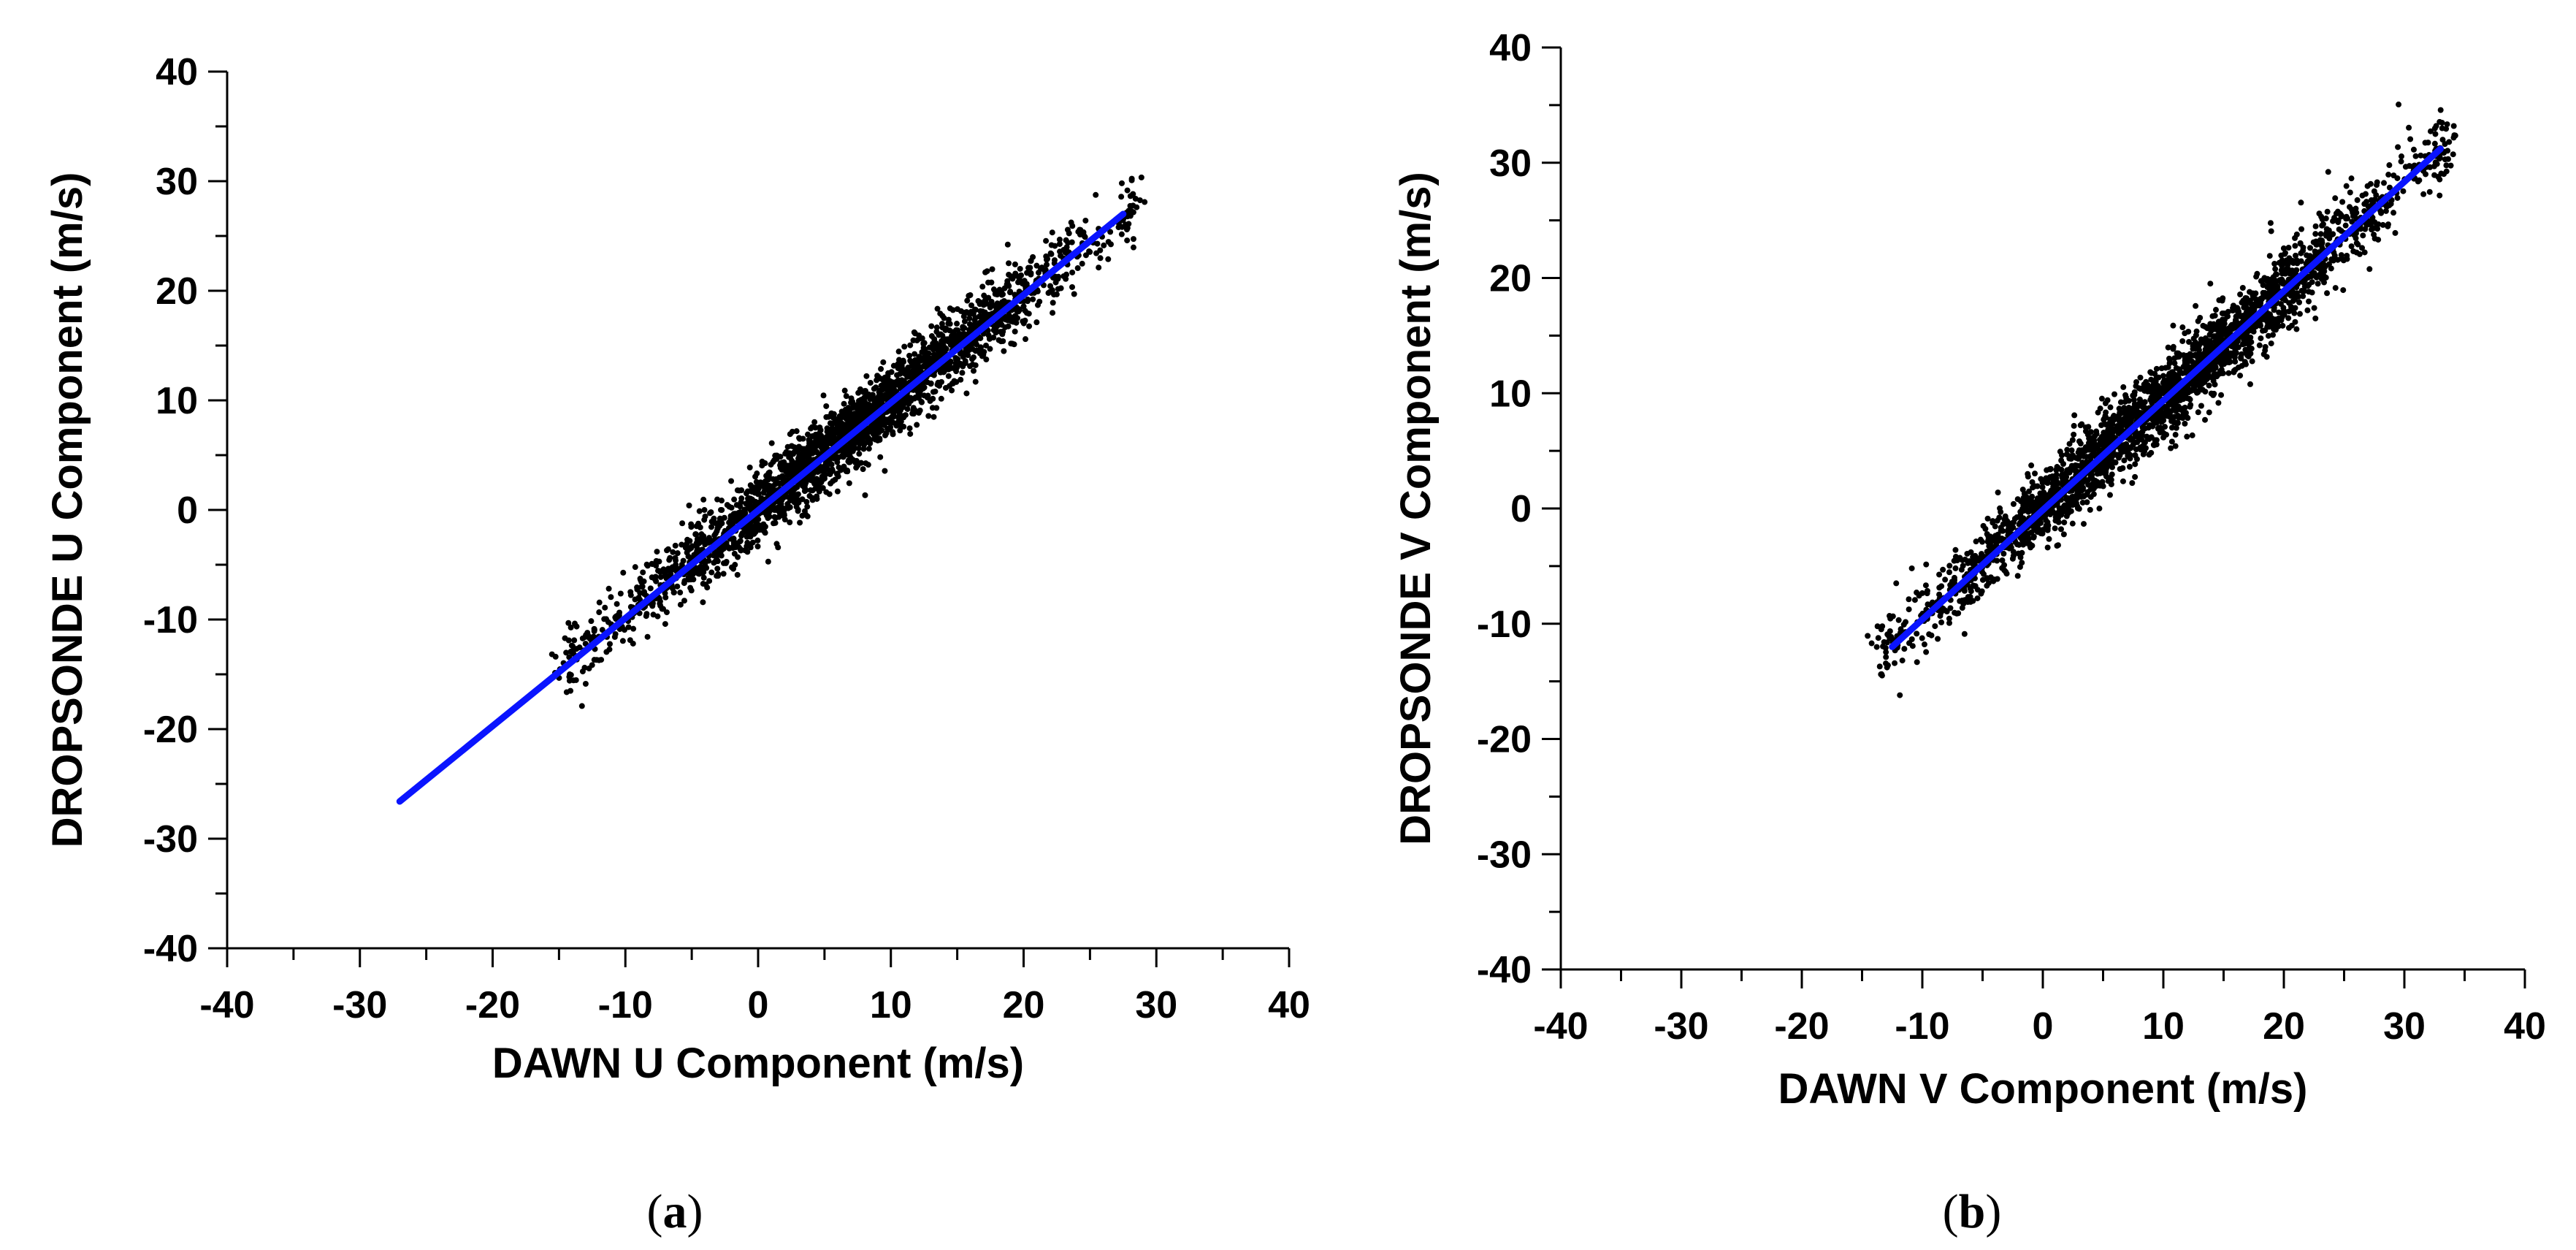 This screenshot has height=1250, width=2576. What do you see at coordinates (675, 1211) in the screenshot?
I see `panel-caption-a: (a)` at bounding box center [675, 1211].